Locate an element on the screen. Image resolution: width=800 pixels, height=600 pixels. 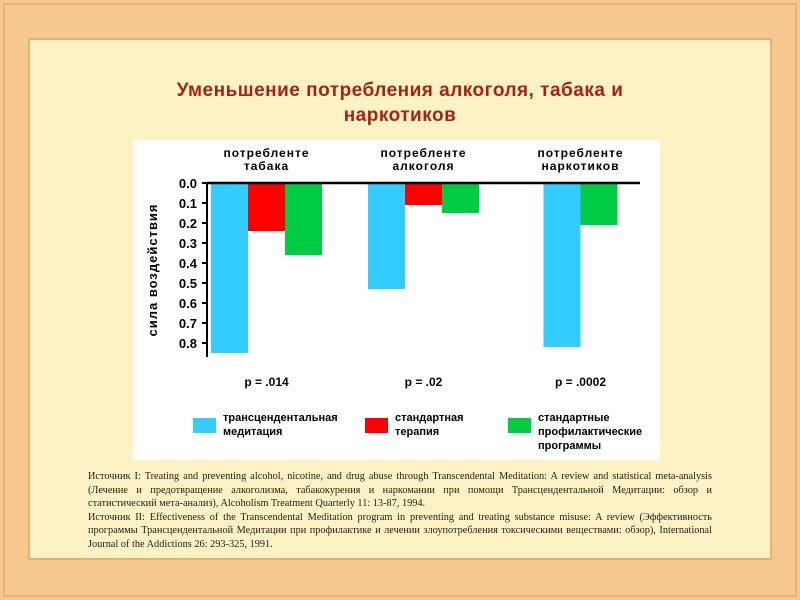
y-tick-label: 0.3 is located at coordinates (188, 243).